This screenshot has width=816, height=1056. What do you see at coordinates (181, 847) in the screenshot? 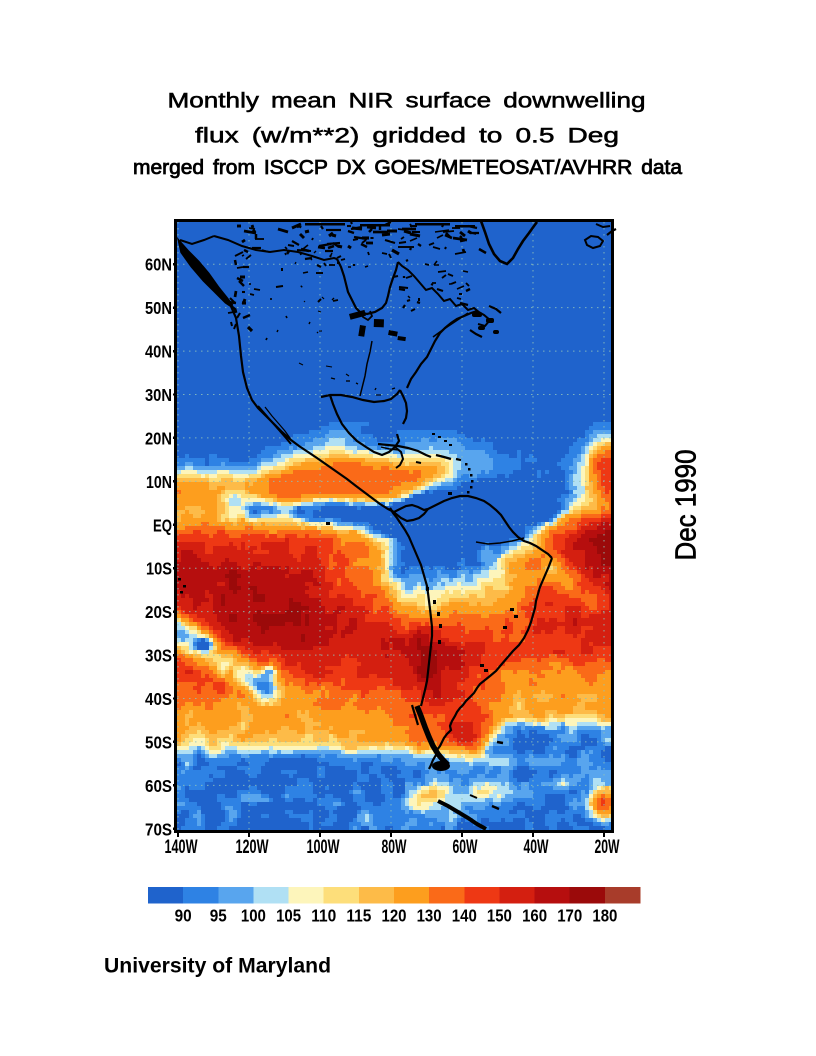
I see `svg-text: 140W` at bounding box center [181, 847].